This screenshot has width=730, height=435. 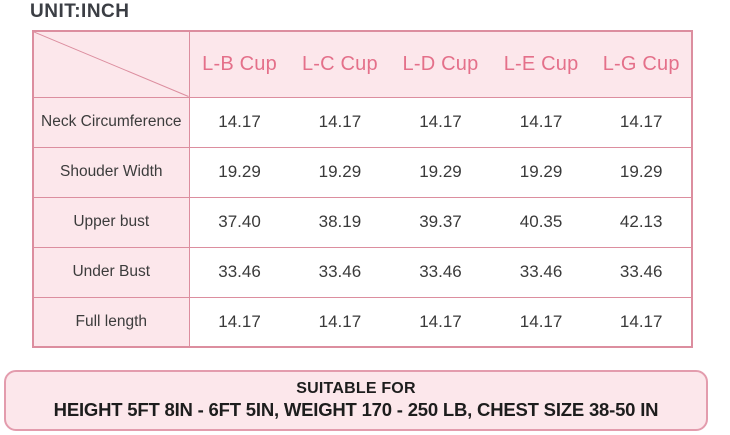 I want to click on table-row-upper-bust: Upper bust 37.40 38.19 39.37 40.35 42.13, so click(x=362, y=222).